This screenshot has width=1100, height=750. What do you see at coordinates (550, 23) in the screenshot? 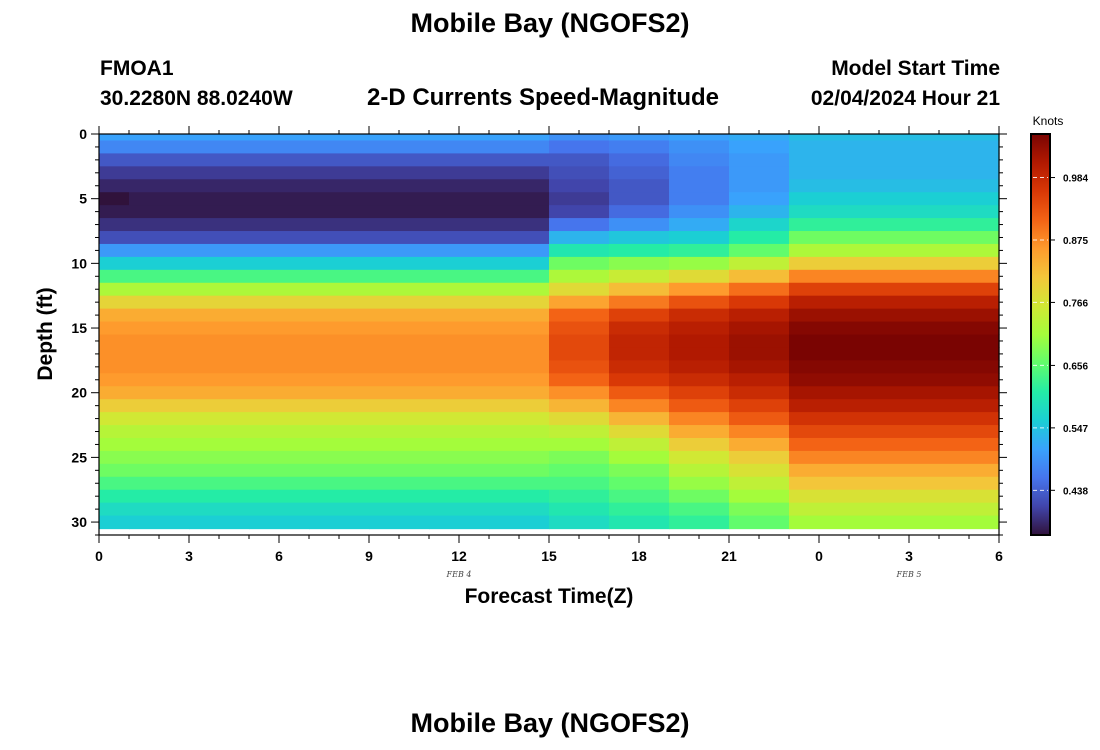
I see `chart-title: Mobile Bay (NGOFS2)` at bounding box center [550, 23].